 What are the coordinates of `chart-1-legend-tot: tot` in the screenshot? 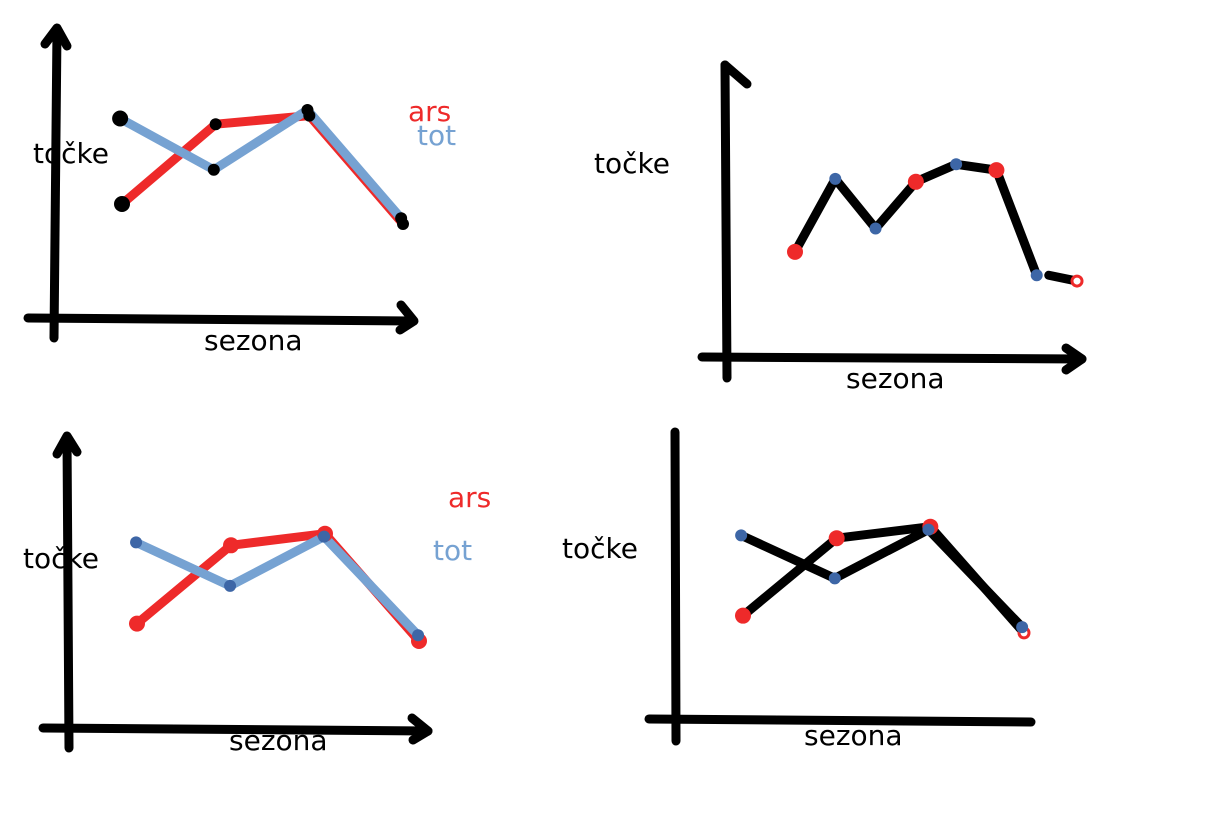 It's located at (436, 135).